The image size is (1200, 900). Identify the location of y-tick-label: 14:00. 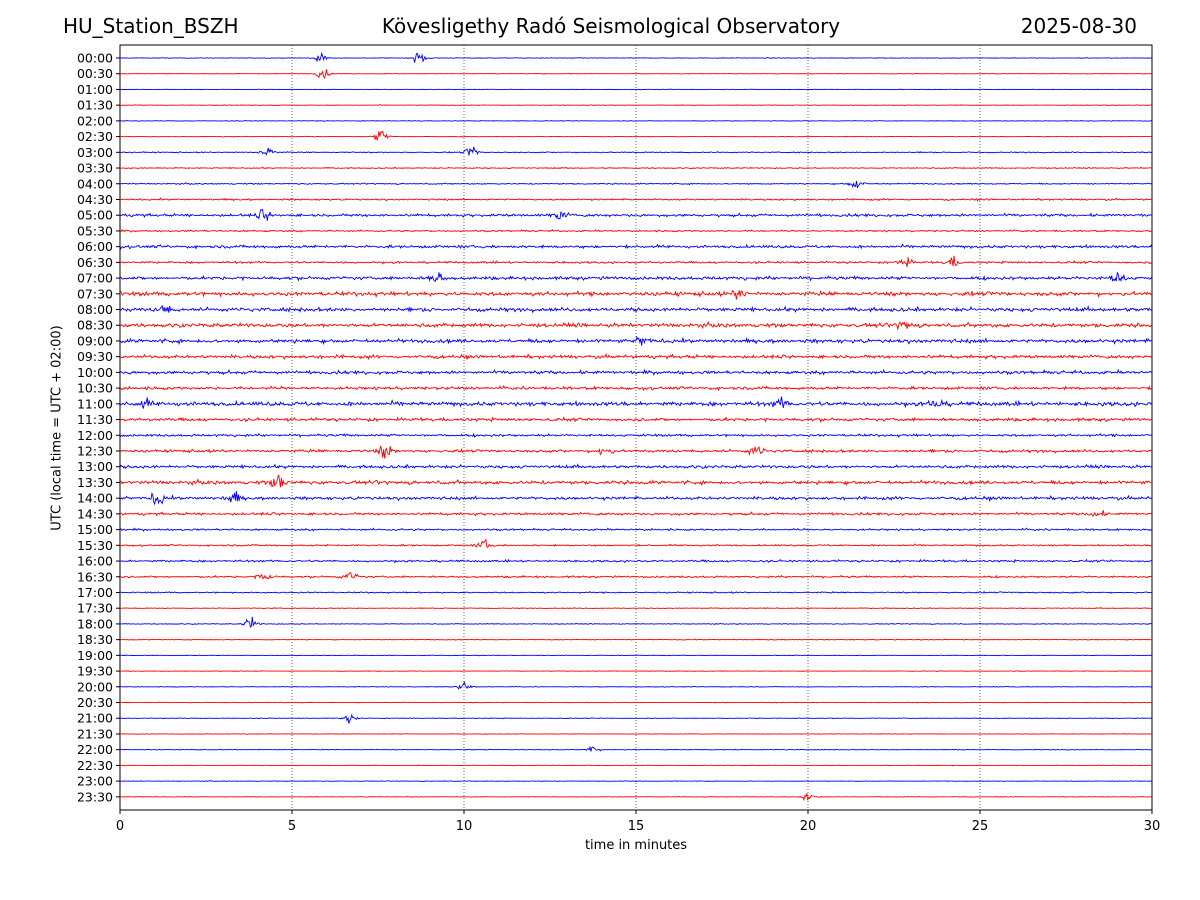
(95, 498).